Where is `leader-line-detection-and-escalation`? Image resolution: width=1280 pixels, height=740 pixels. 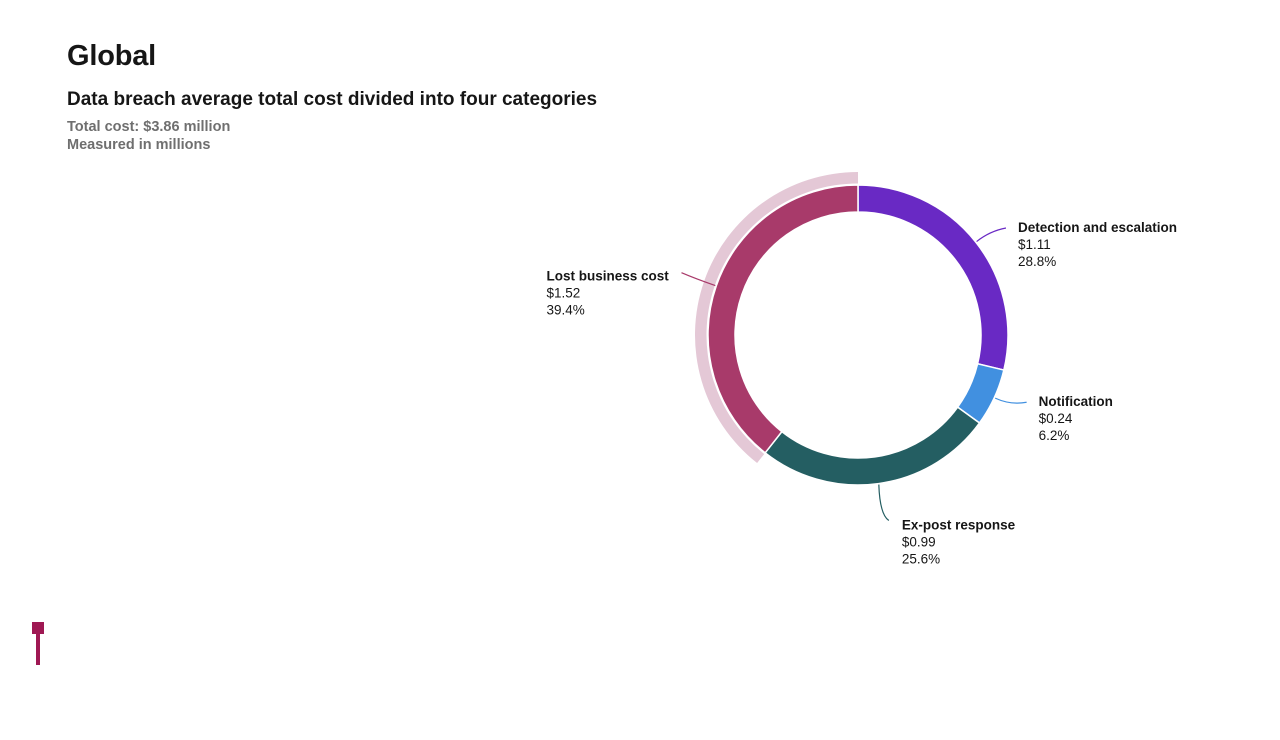
leader-line-detection-and-escalation is located at coordinates (991, 235).